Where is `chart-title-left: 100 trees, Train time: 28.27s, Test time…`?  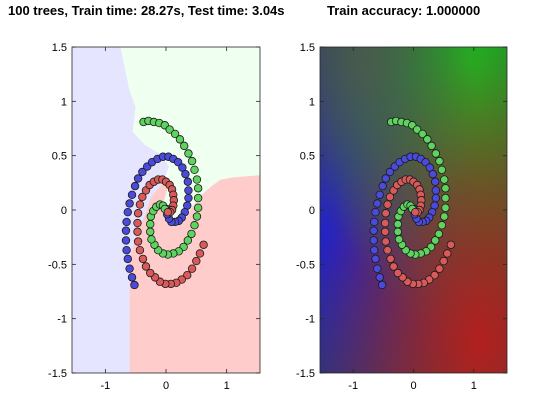
chart-title-left: 100 trees, Train time: 28.27s, Test time… is located at coordinates (146, 10).